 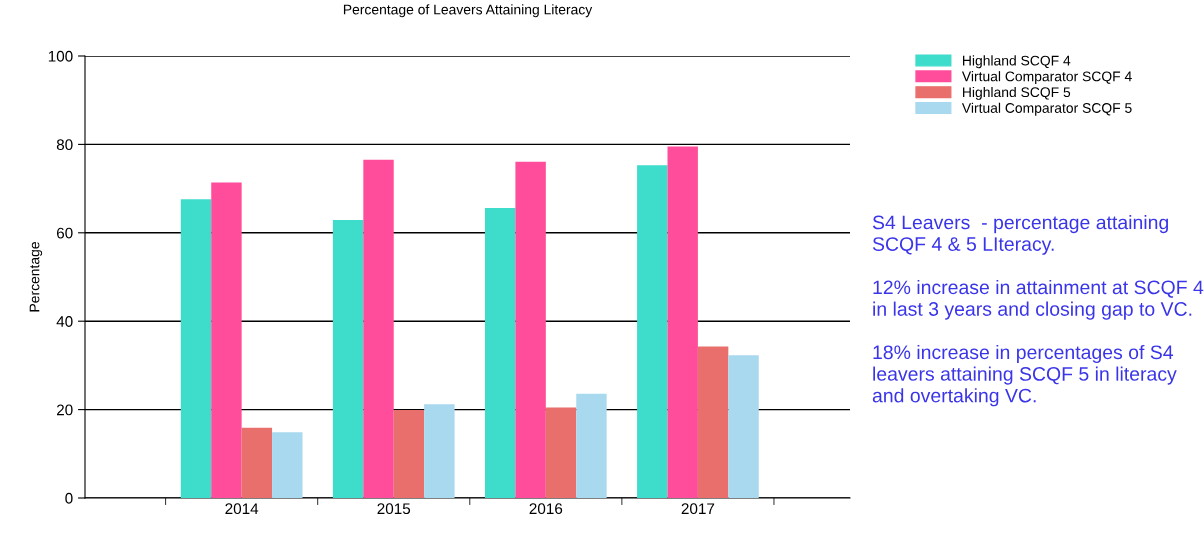 What do you see at coordinates (64, 233) in the screenshot?
I see `y-tick-label: 60` at bounding box center [64, 233].